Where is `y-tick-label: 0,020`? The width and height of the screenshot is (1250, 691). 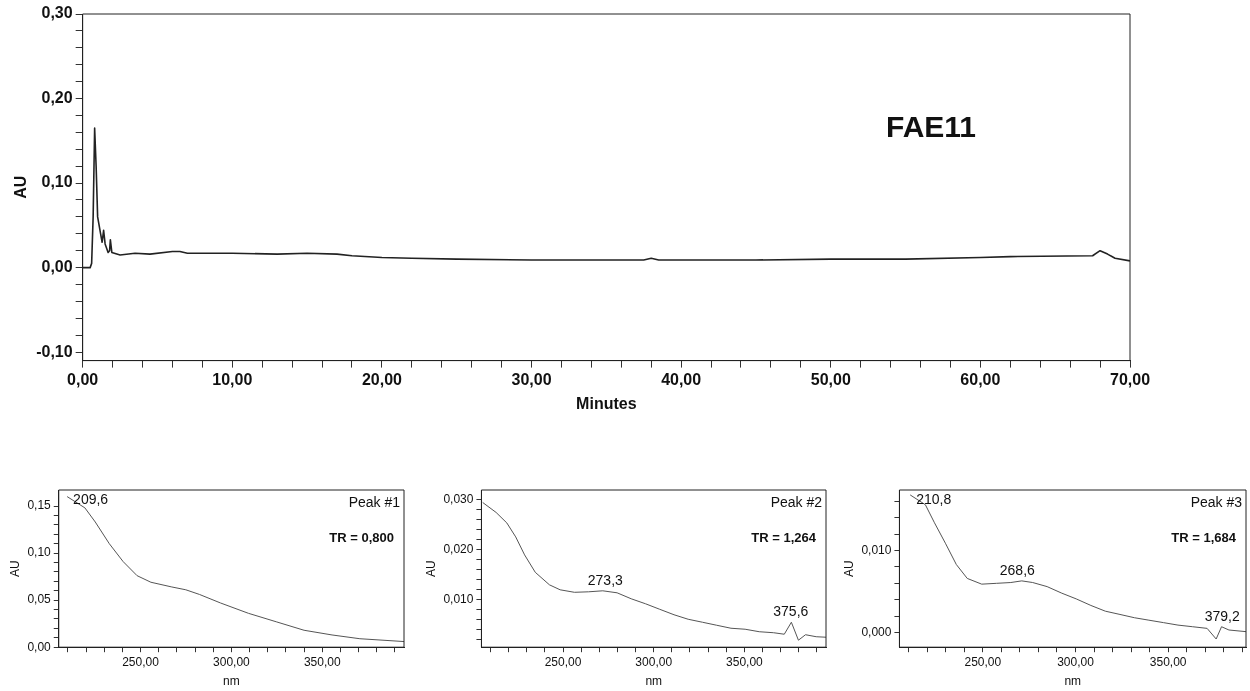
y-tick-label: 0,020 is located at coordinates (458, 549).